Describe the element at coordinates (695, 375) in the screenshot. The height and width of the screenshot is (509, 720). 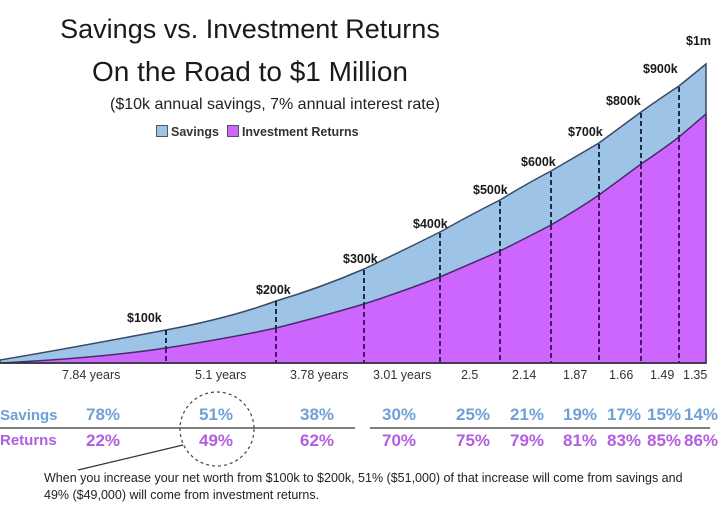
I see `years-label: 1.35` at that location.